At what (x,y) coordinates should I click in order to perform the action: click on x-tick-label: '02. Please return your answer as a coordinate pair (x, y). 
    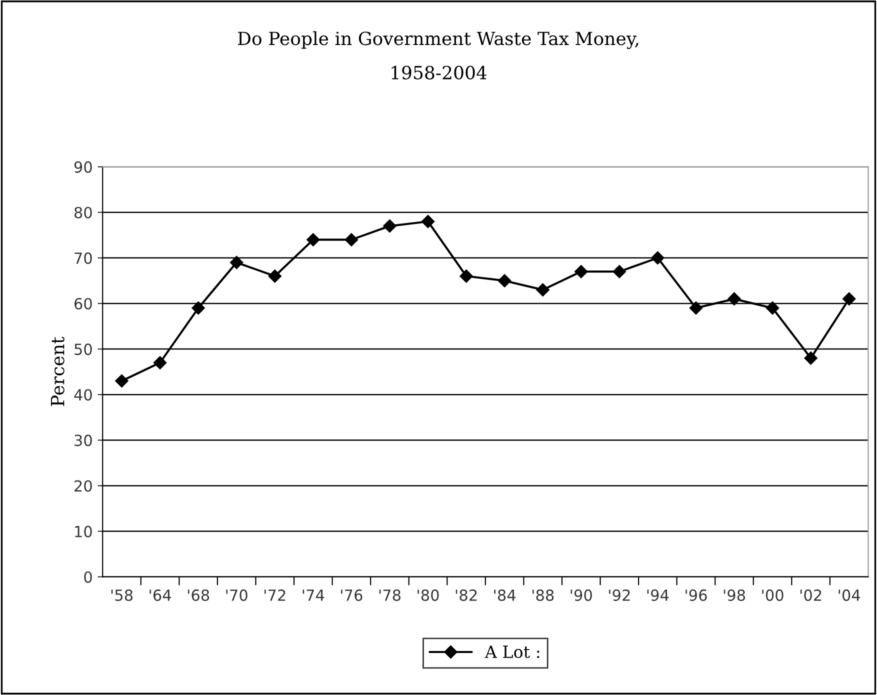
    Looking at the image, I should click on (811, 595).